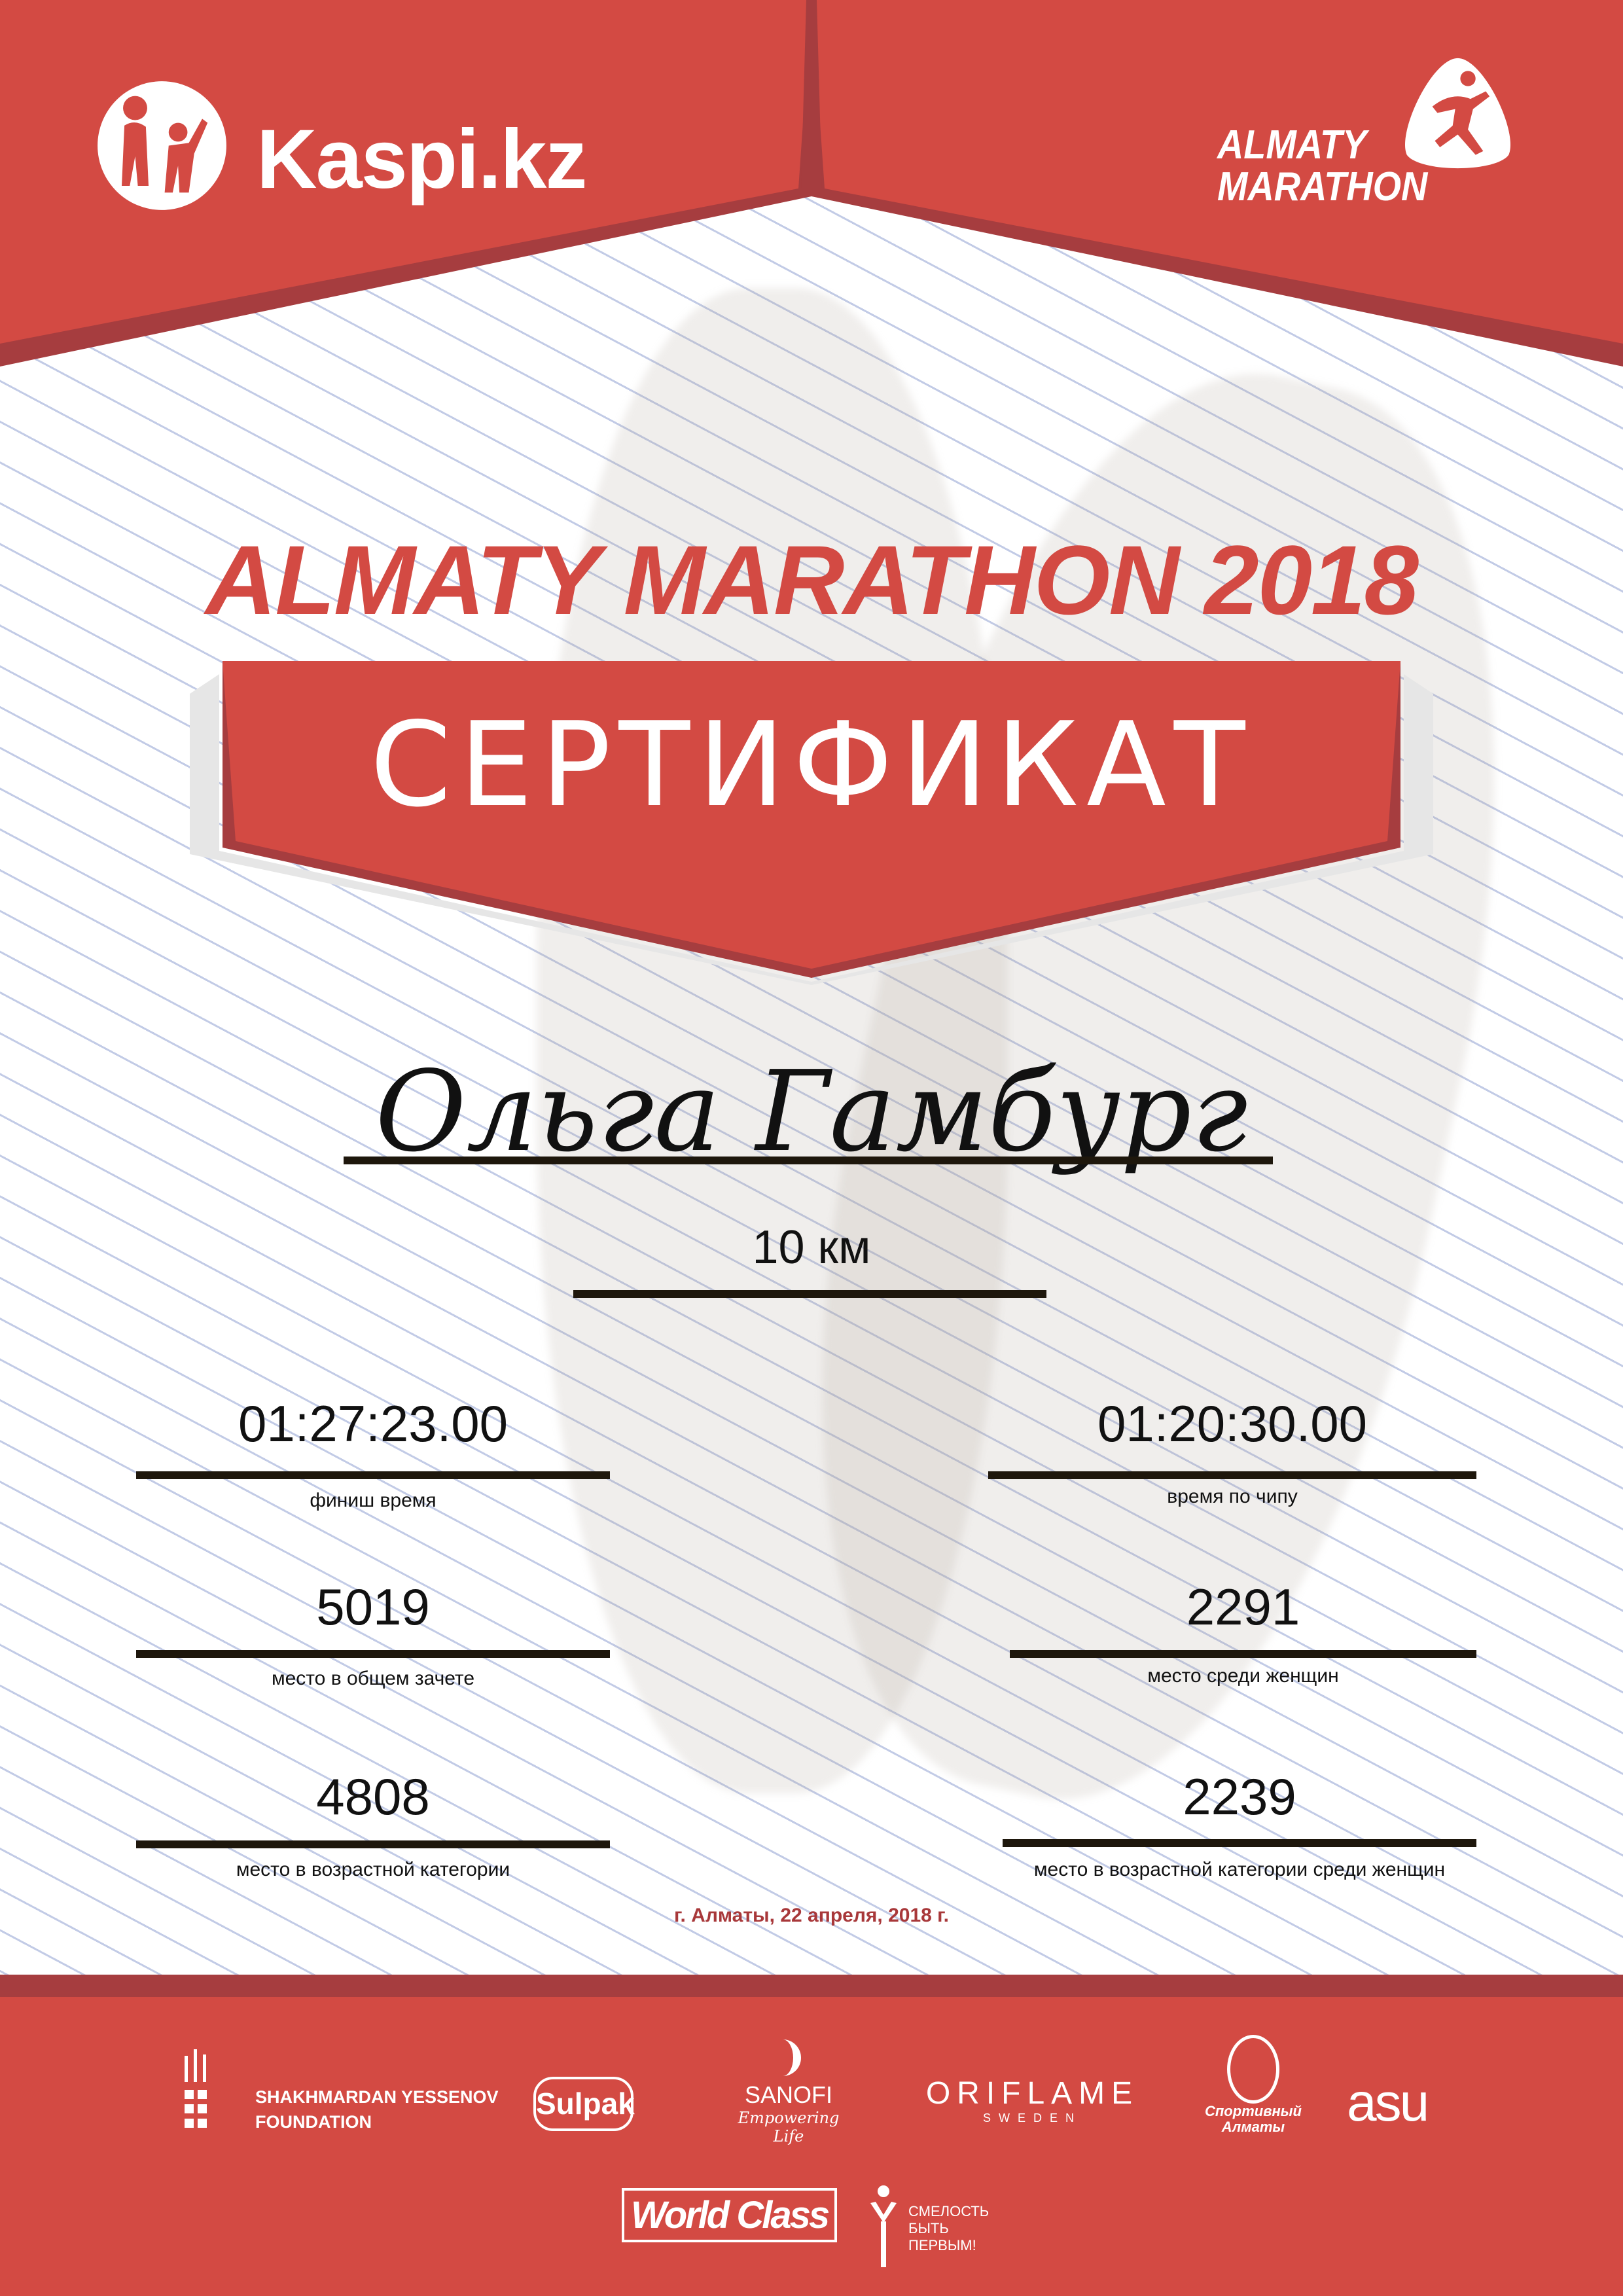 The image size is (1623, 2296). I want to click on finish-time-underline, so click(373, 1475).